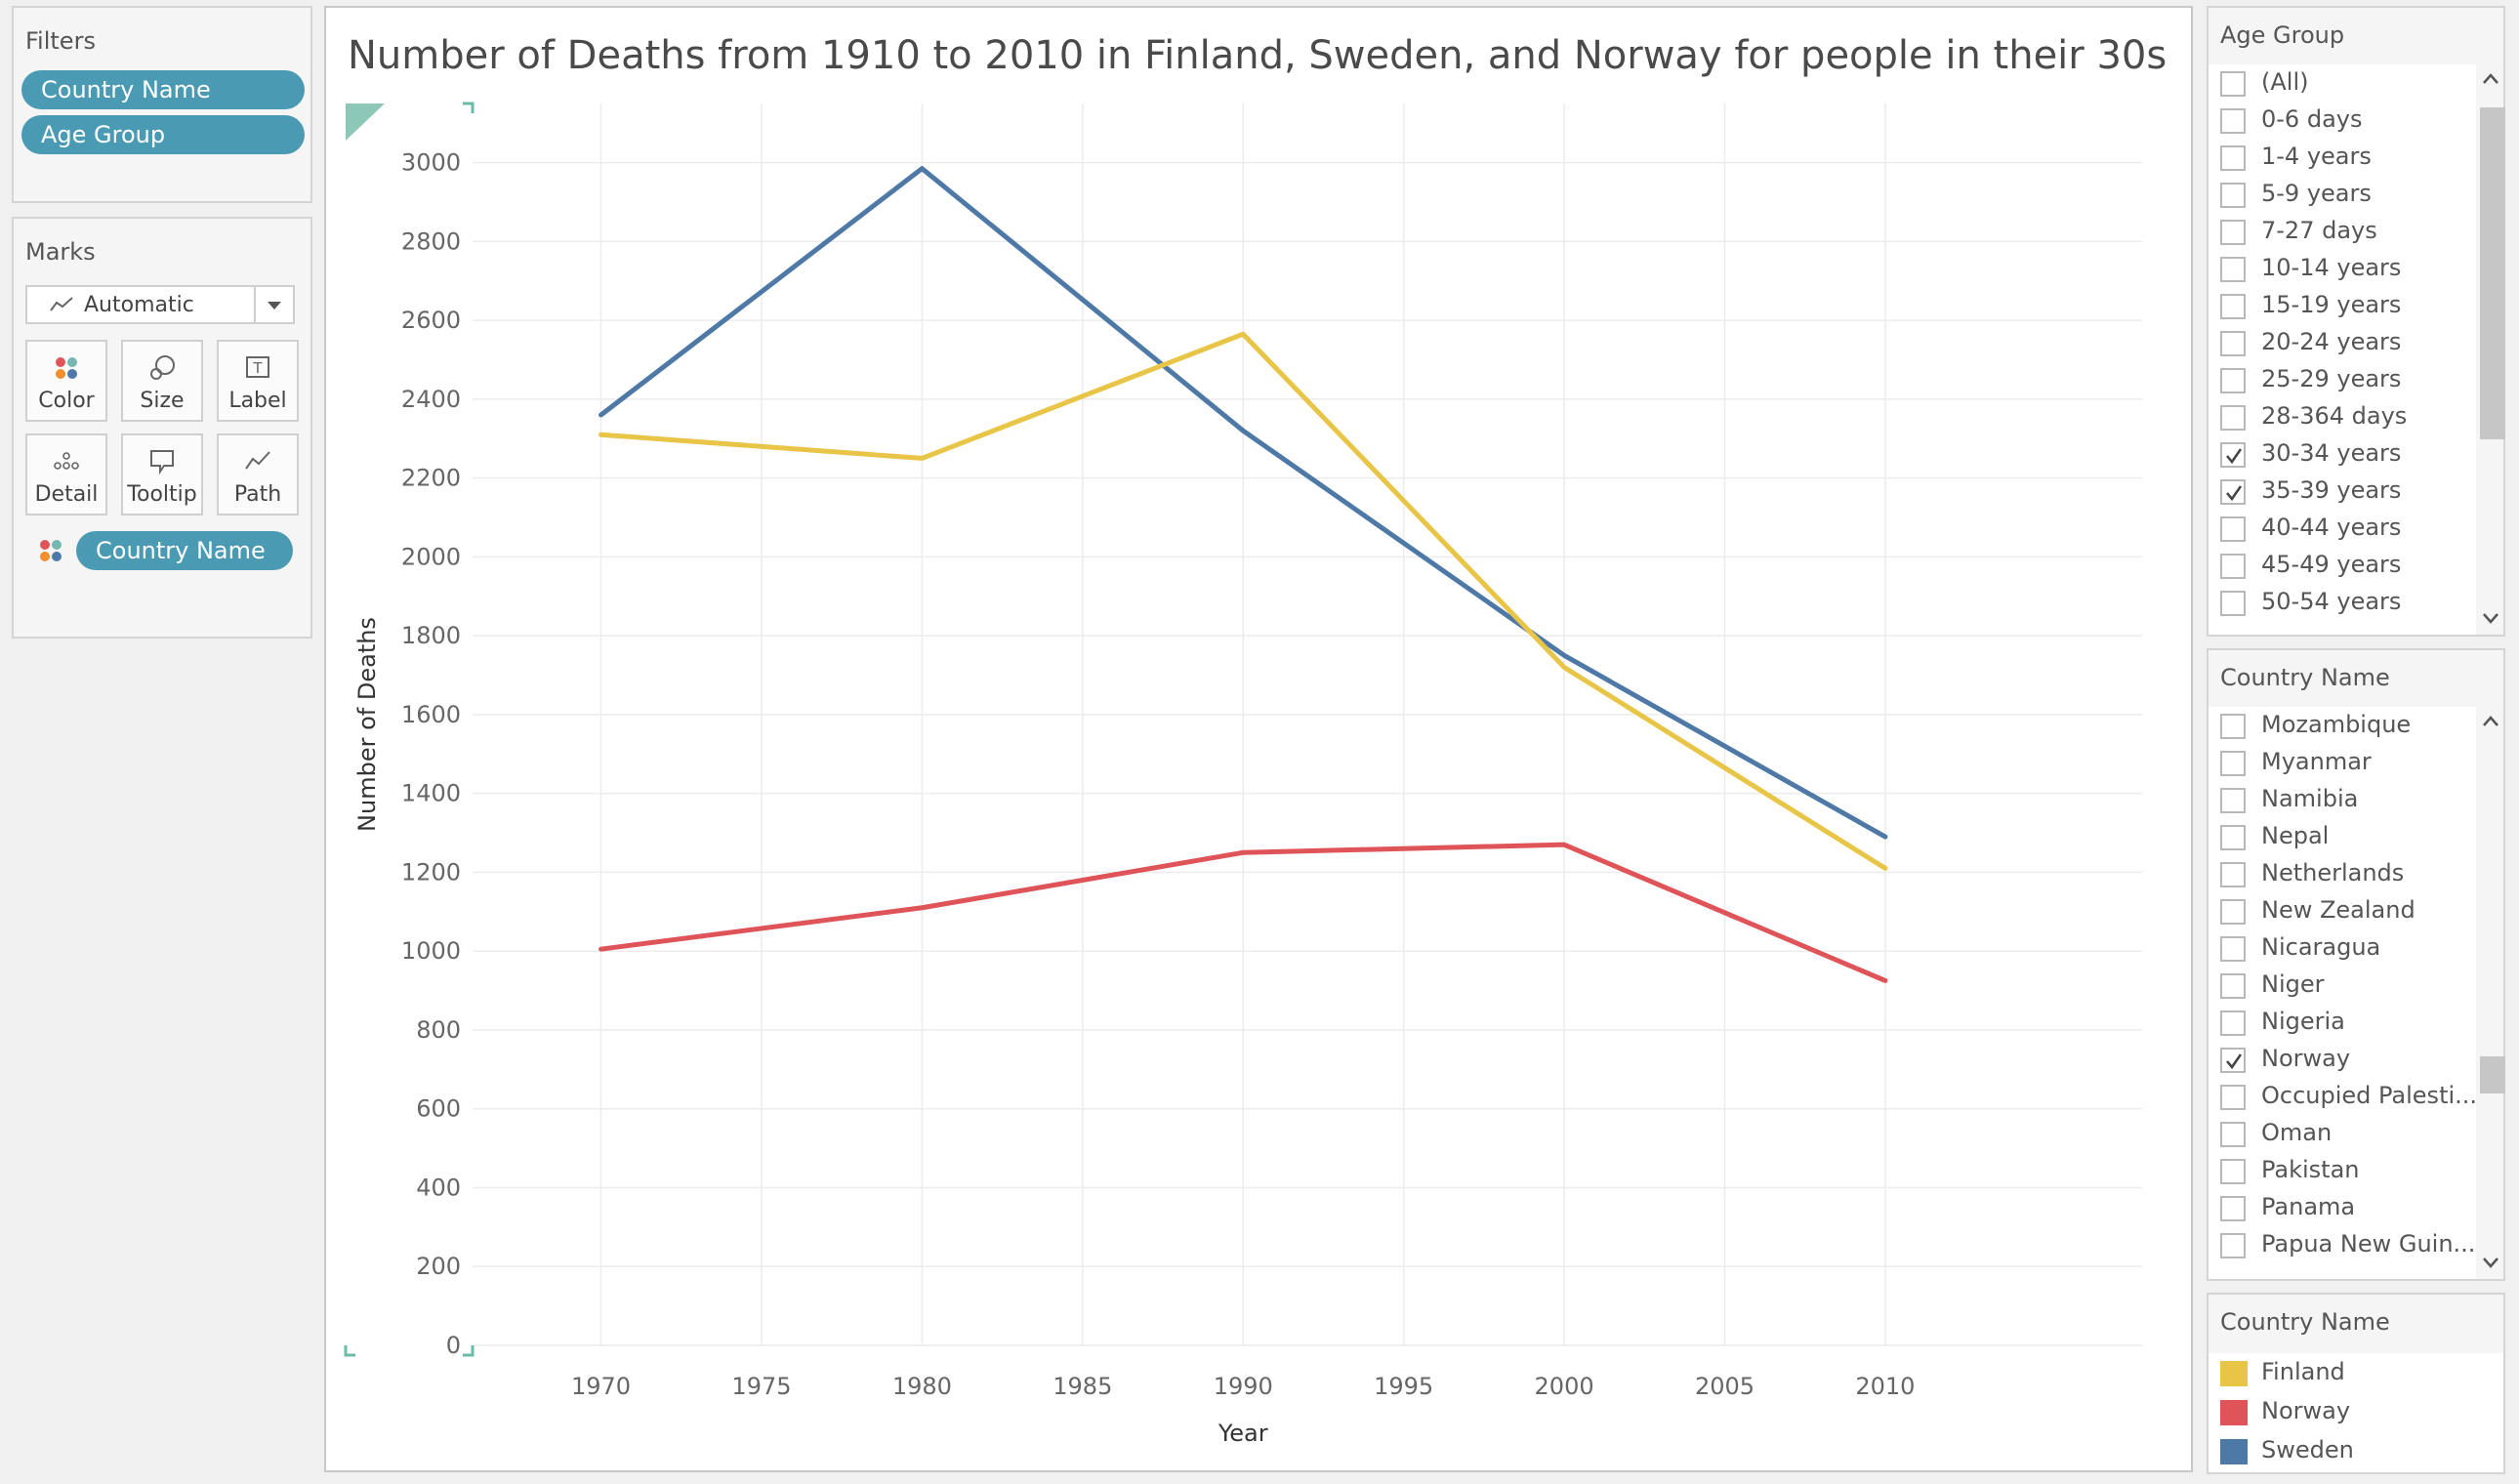  I want to click on color-button: Color, so click(66, 381).